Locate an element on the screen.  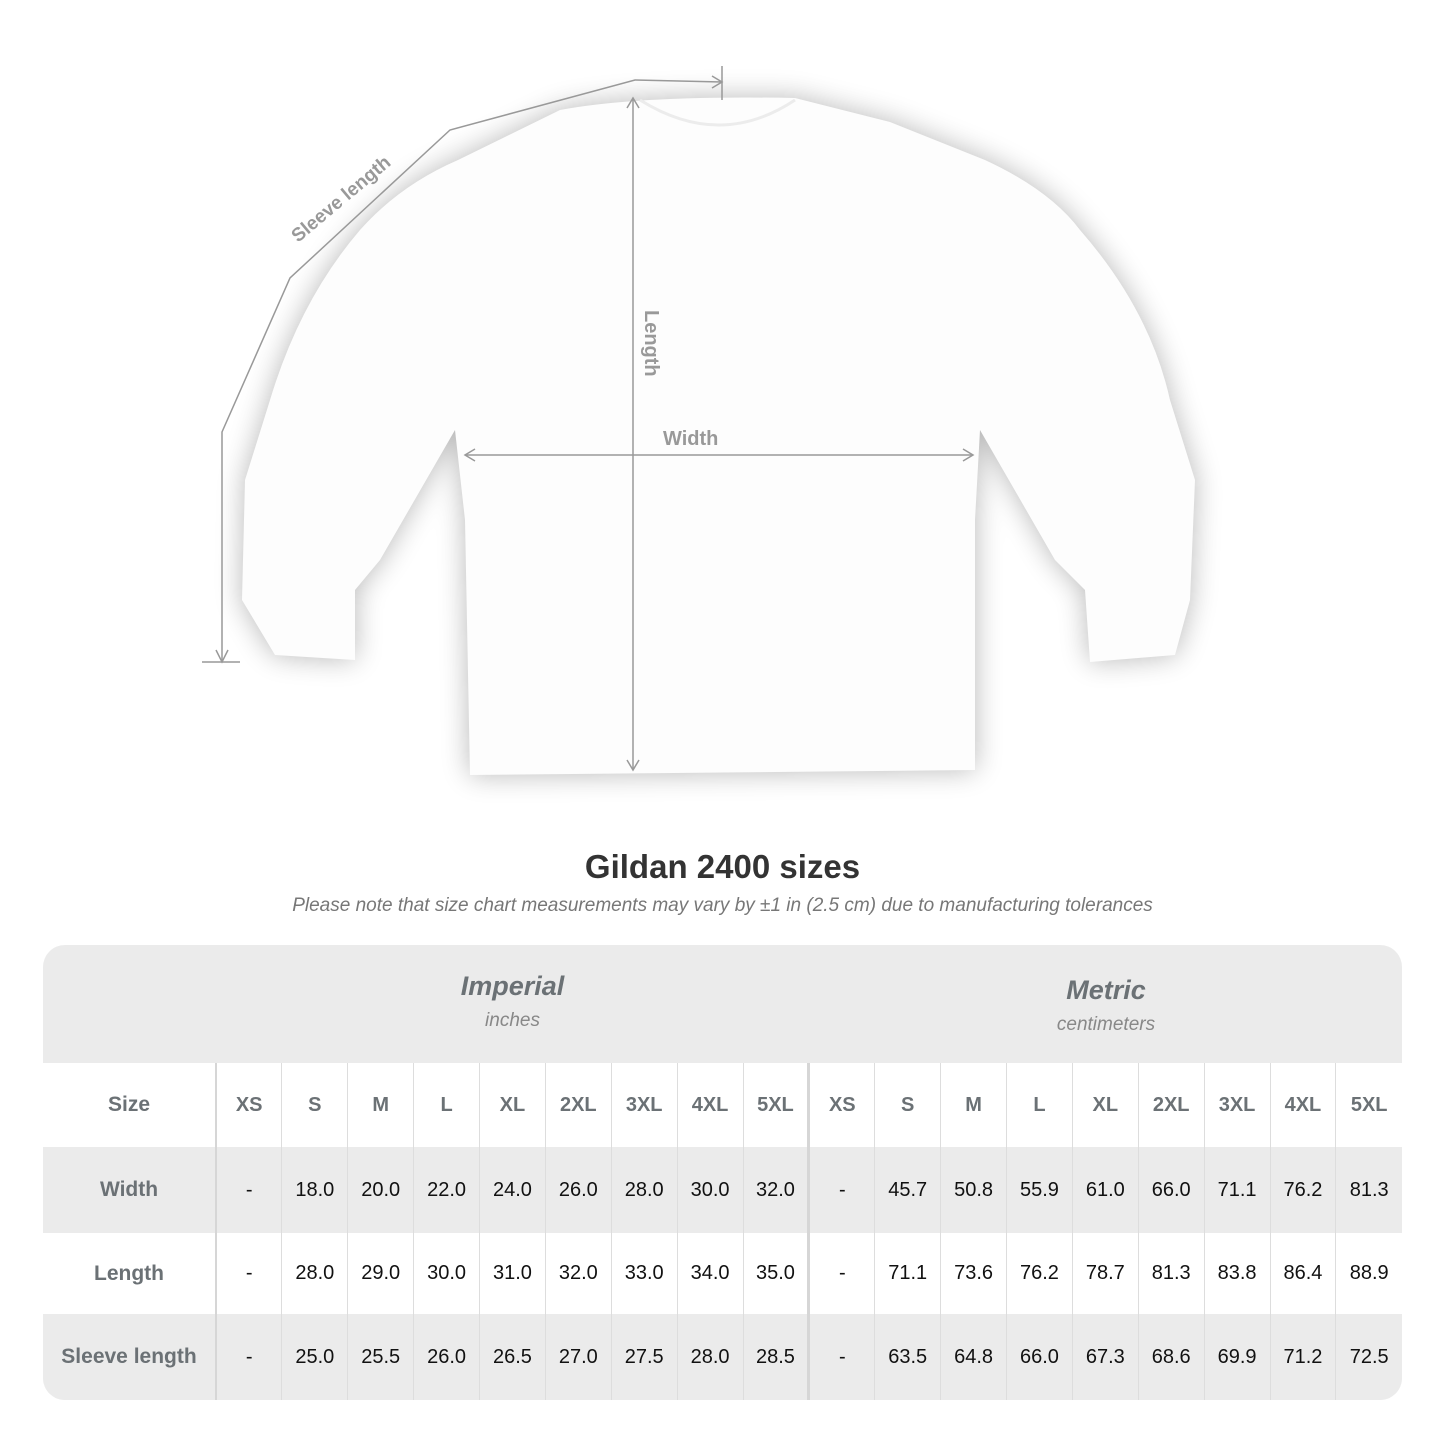
metric-value: 55.9 is located at coordinates (1039, 1190).